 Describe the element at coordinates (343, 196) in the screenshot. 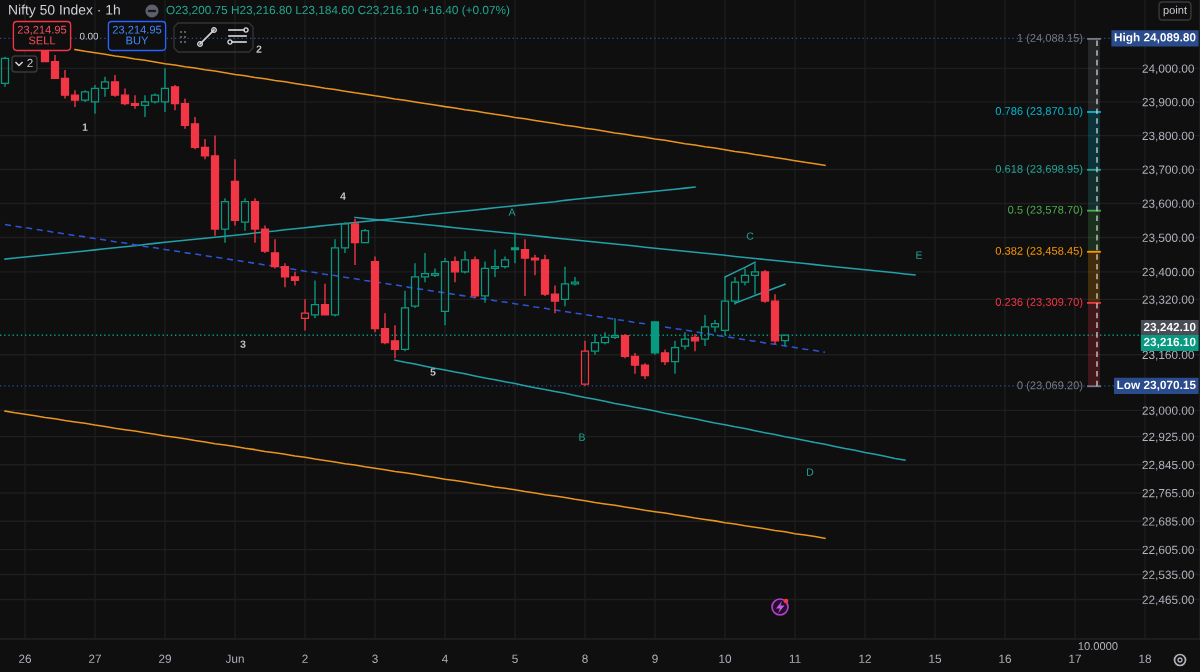

I see `annotation: 4` at that location.